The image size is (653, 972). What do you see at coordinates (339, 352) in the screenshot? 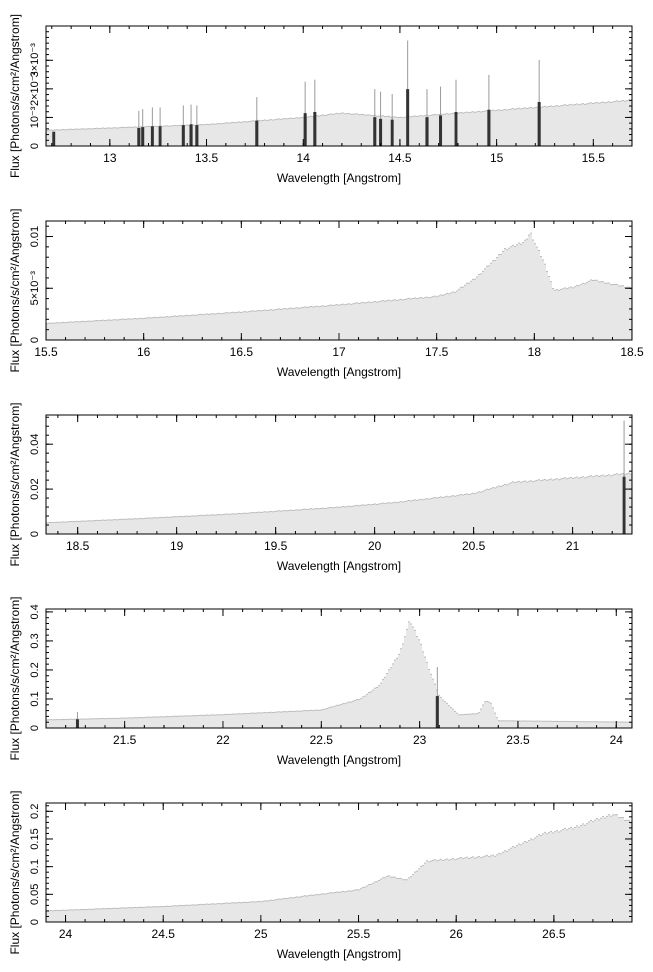
I see `x-tick-label: 17` at bounding box center [339, 352].